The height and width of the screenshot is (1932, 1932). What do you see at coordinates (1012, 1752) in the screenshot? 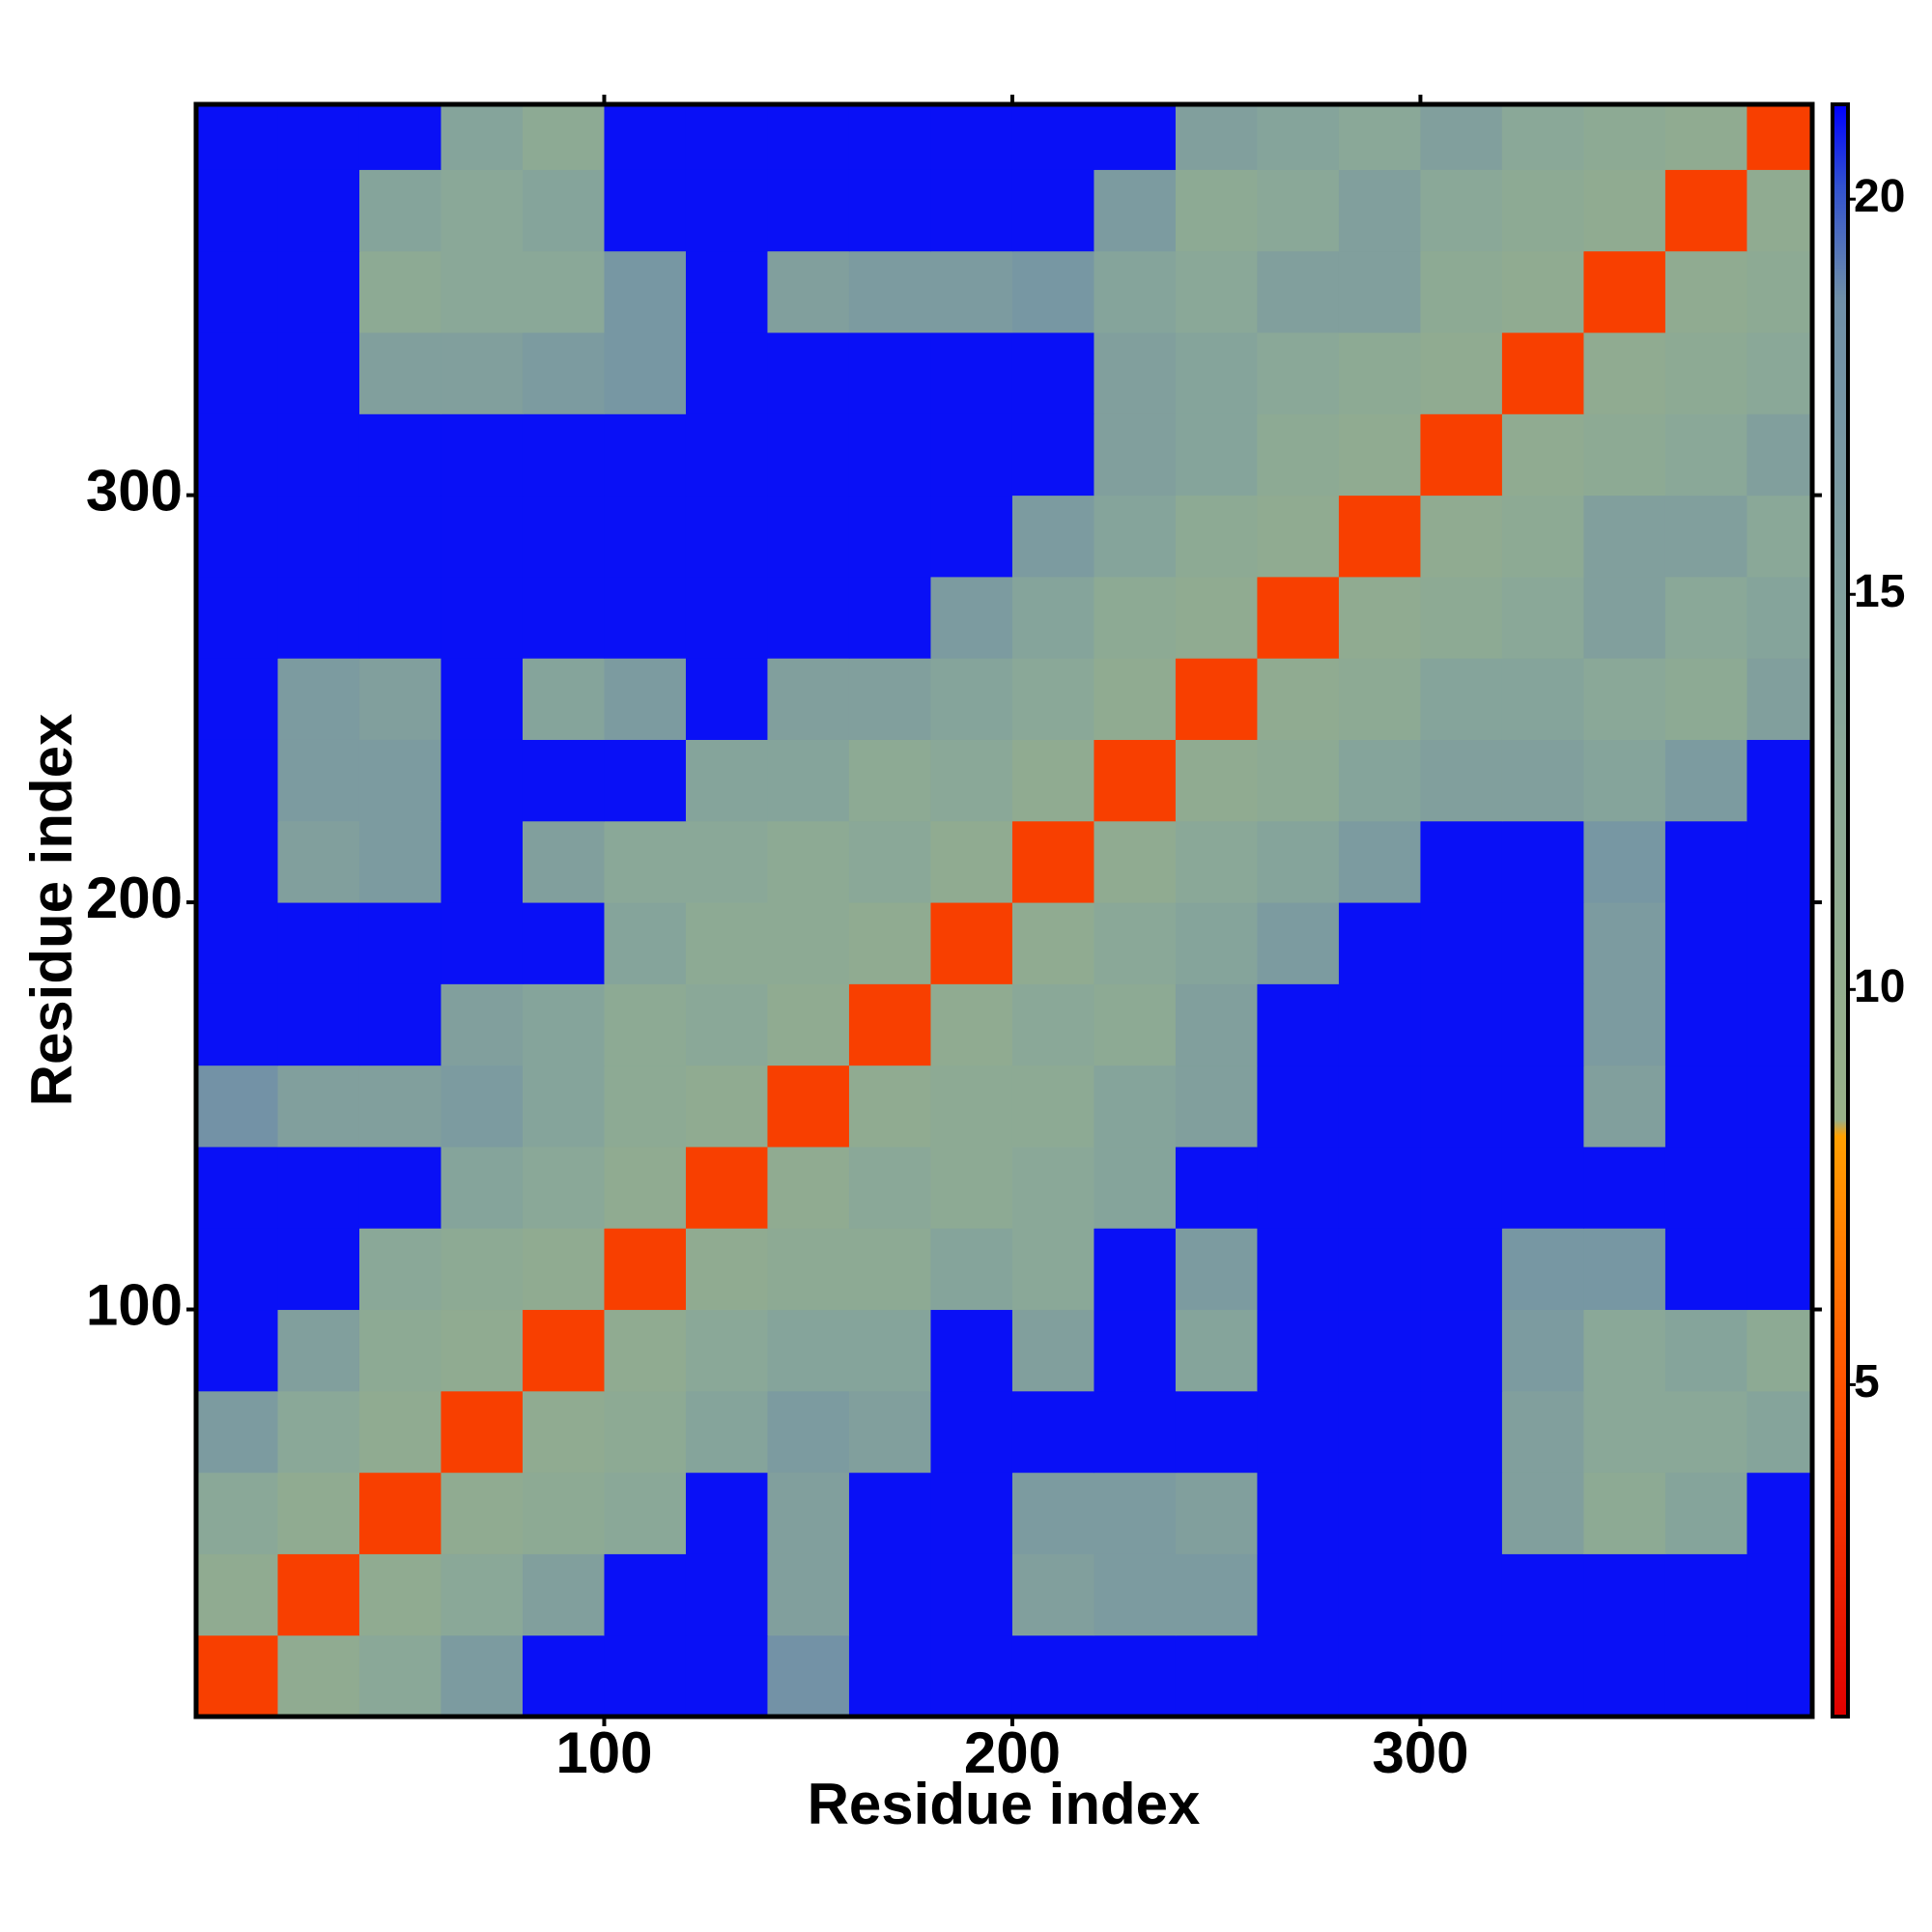
I see `x-tick-label: 200` at bounding box center [1012, 1752].